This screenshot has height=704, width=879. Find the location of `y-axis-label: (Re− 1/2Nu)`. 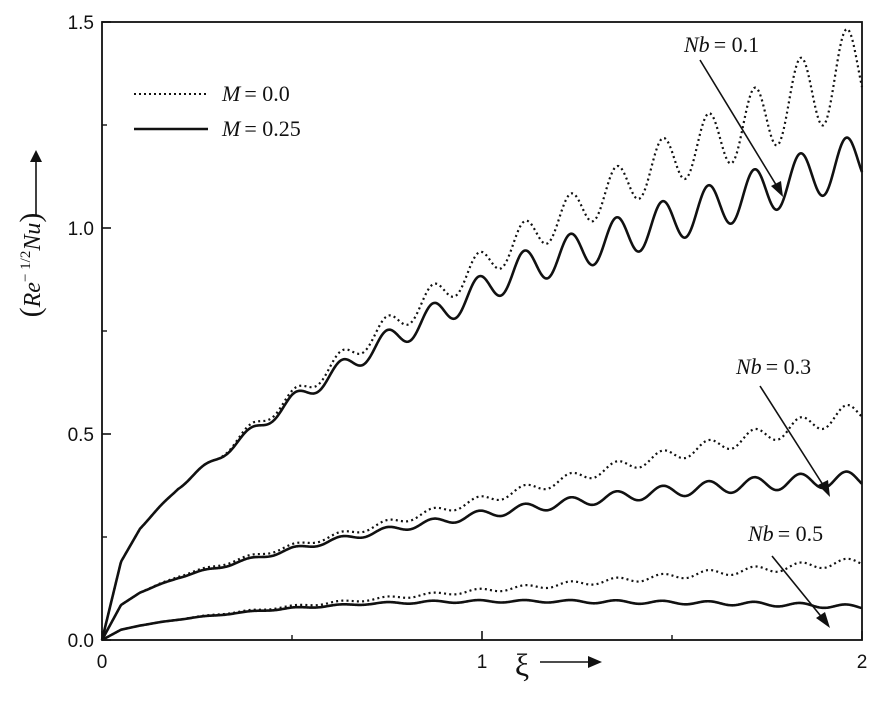

y-axis-label: (Re− 1/2Nu) is located at coordinates (30, 265).